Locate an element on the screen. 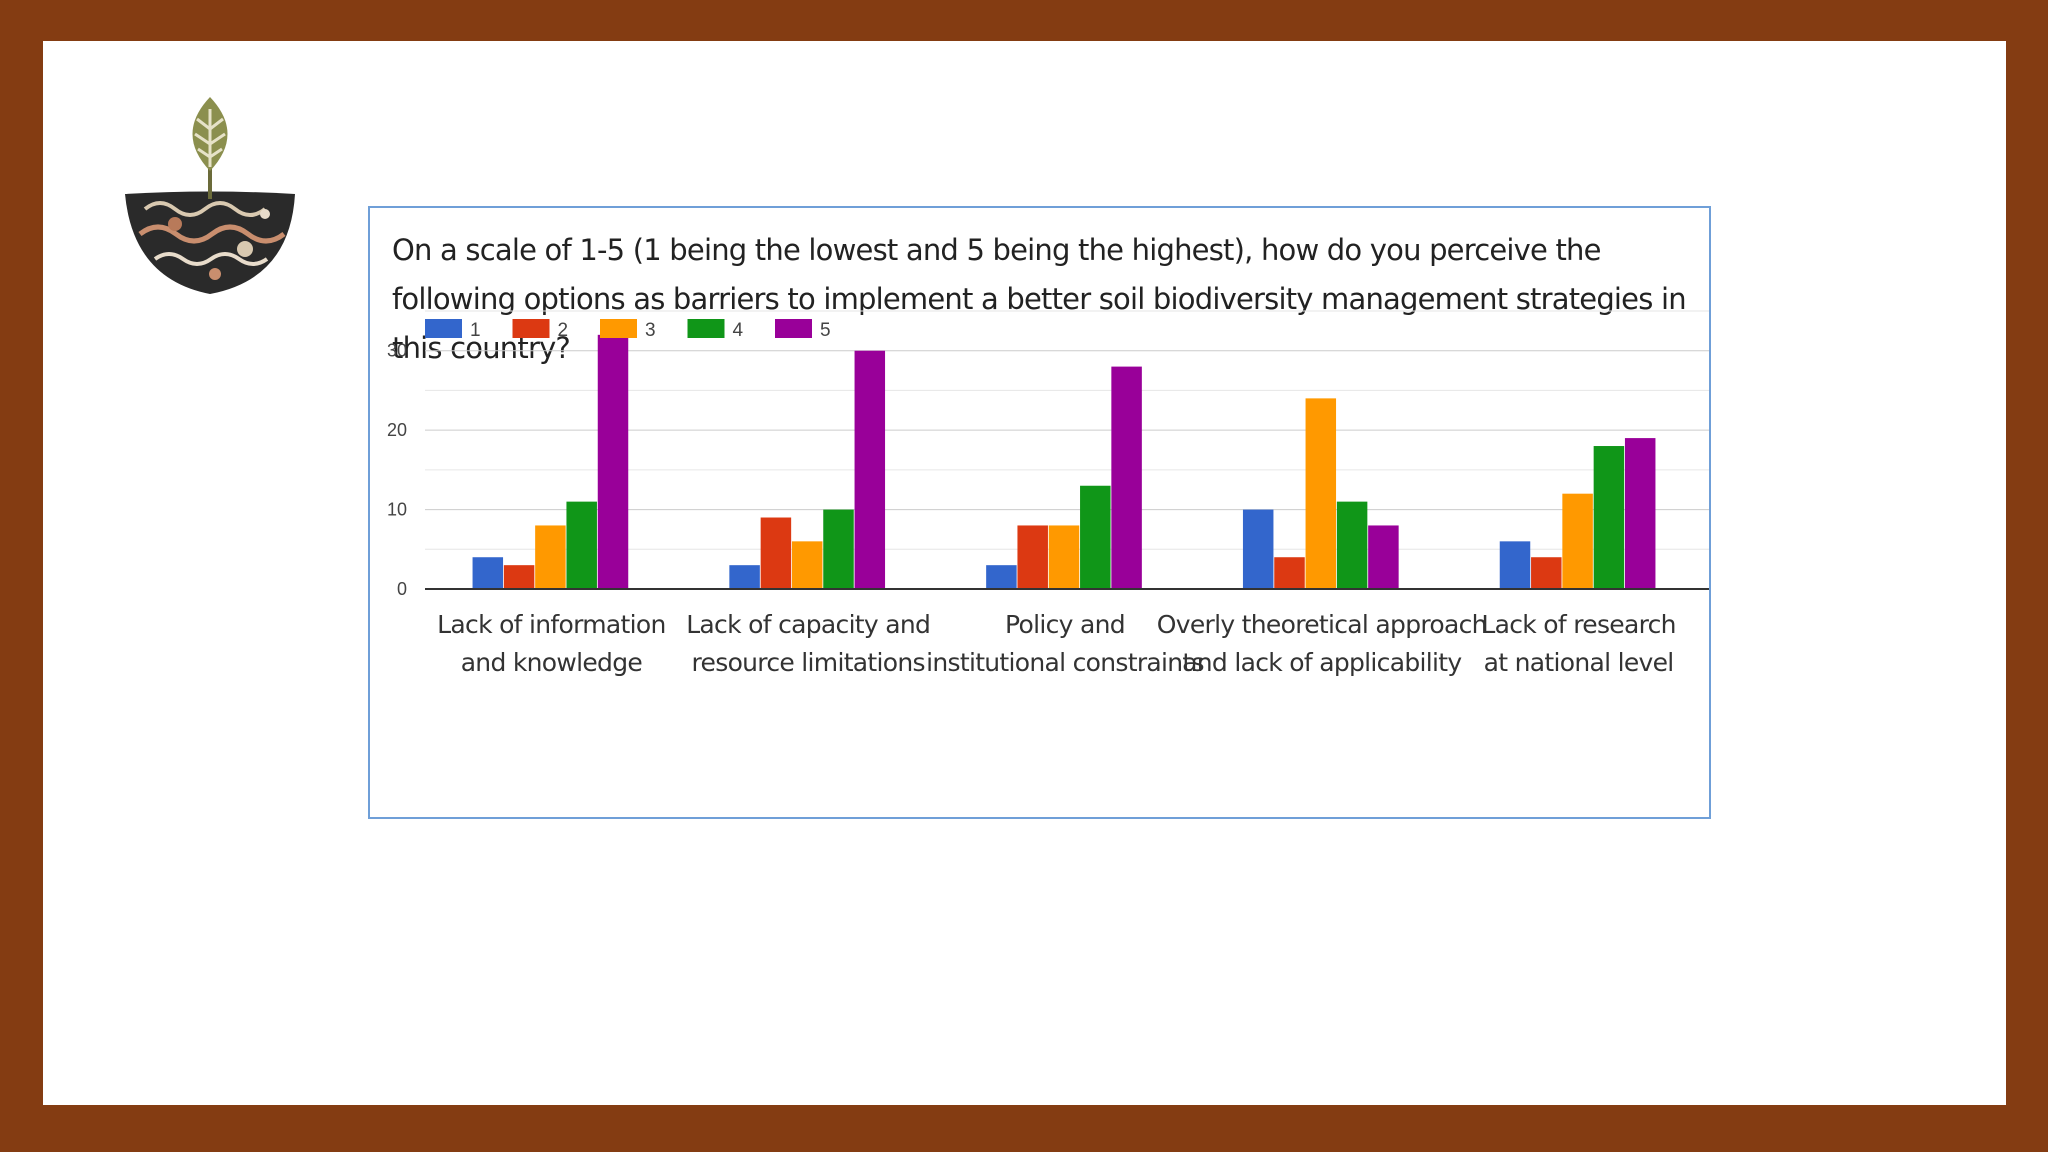 The image size is (2048, 1152). x-tick-label: and lack of applicability is located at coordinates (1322, 662).